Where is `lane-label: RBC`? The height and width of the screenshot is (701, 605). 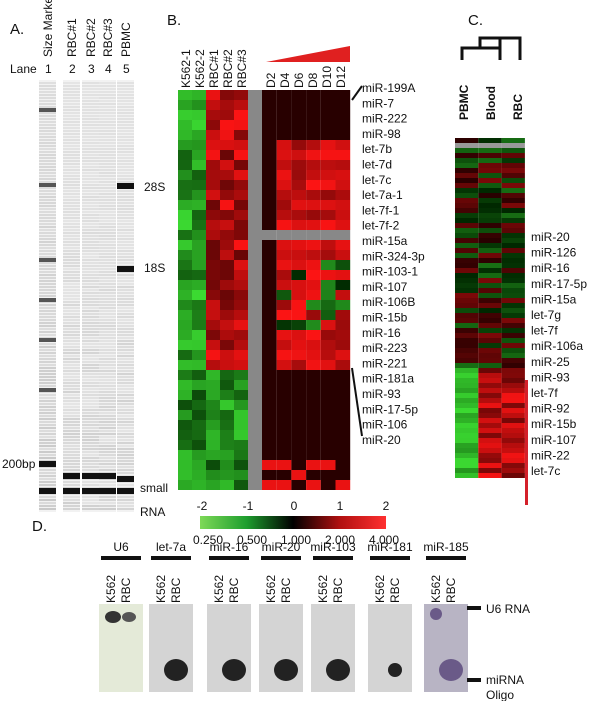
lane-label: RBC is located at coordinates (286, 590).